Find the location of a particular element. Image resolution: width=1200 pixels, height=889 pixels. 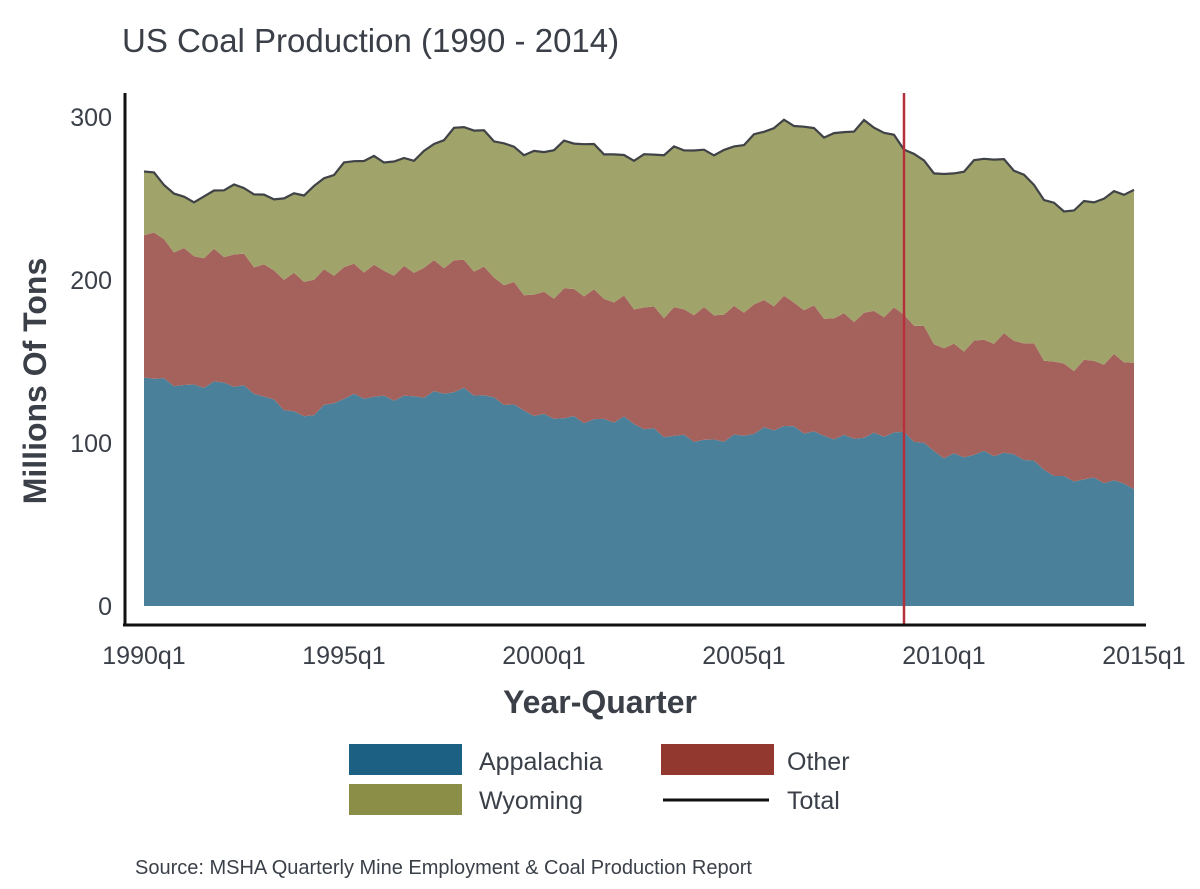

y-tick-label-0: 0 is located at coordinates (105, 607).